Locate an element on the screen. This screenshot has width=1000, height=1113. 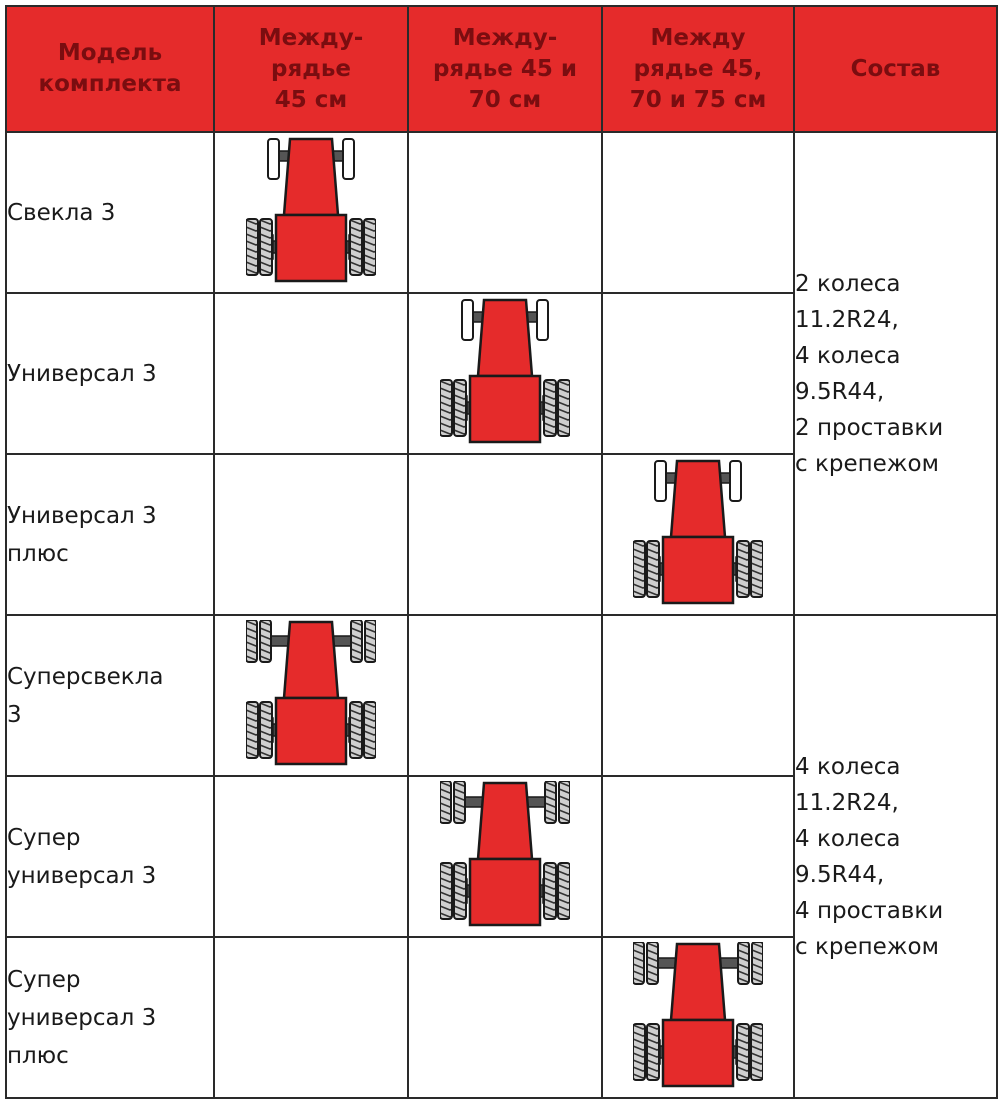
header-row-spacing-45-label: Между- рядье 45 см is located at coordinates (311, 68).